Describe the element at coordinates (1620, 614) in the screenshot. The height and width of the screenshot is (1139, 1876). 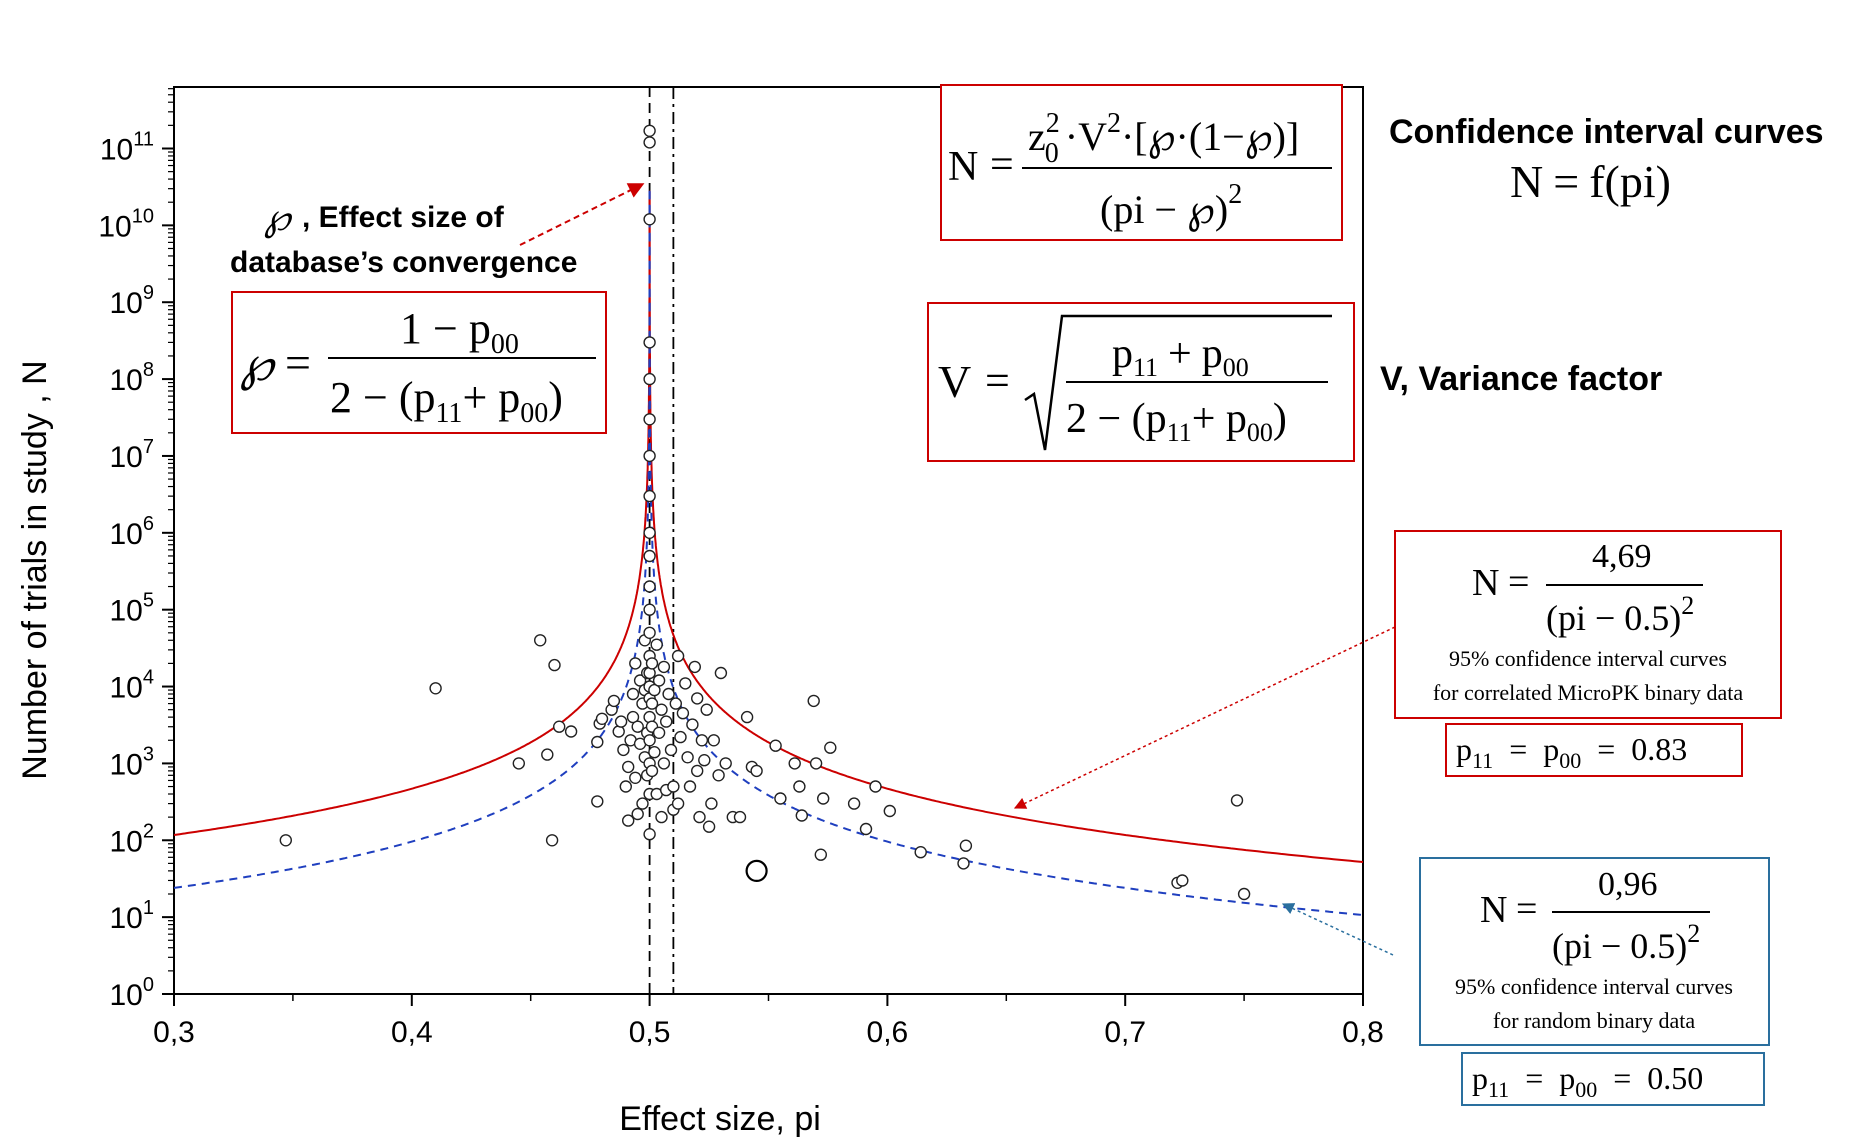
I see `red-curve-den: (pi − 0.5)2` at that location.